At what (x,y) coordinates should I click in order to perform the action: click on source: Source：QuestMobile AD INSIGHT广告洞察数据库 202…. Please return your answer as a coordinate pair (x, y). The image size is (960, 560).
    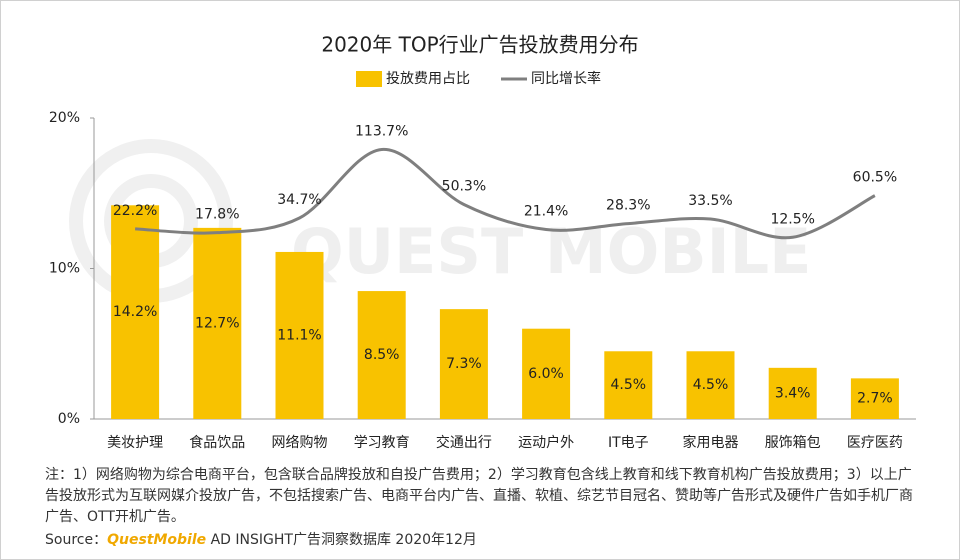
    Looking at the image, I should click on (261, 539).